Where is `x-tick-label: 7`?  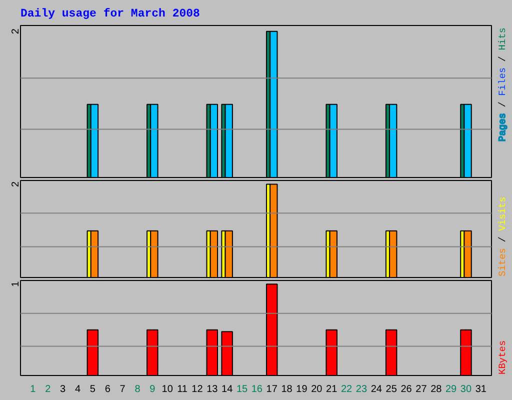 x-tick-label: 7 is located at coordinates (123, 389).